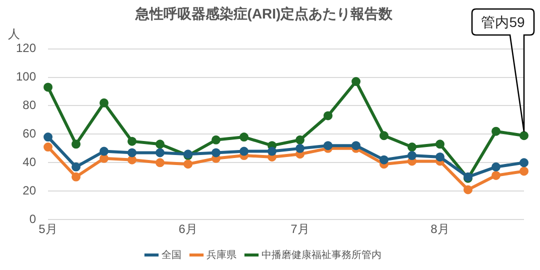  Describe the element at coordinates (14, 34) in the screenshot. I see `y-axis-title: 人` at that location.